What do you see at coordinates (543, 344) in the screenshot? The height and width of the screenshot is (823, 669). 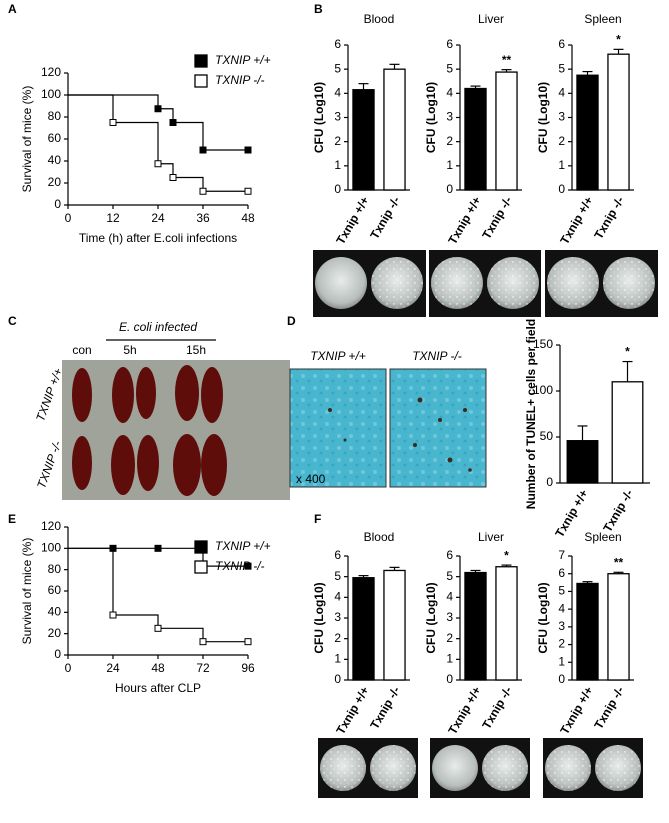 I see `y-tick-label: 150` at bounding box center [543, 344].